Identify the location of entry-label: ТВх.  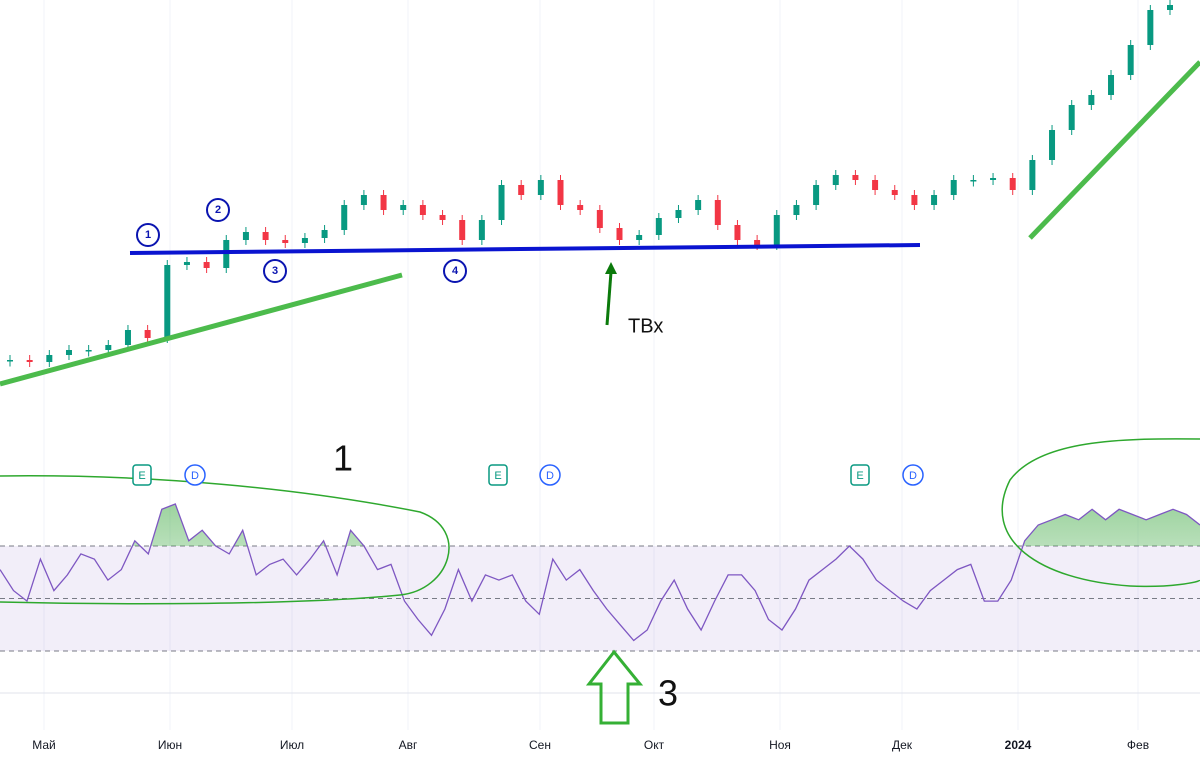
(645, 326).